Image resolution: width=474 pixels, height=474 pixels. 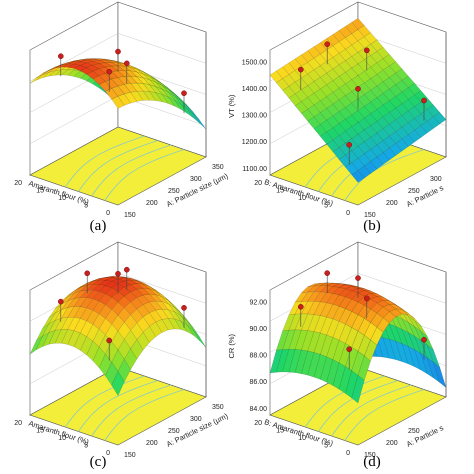 What do you see at coordinates (218, 407) in the screenshot?
I see `x-tick-label: 350` at bounding box center [218, 407].